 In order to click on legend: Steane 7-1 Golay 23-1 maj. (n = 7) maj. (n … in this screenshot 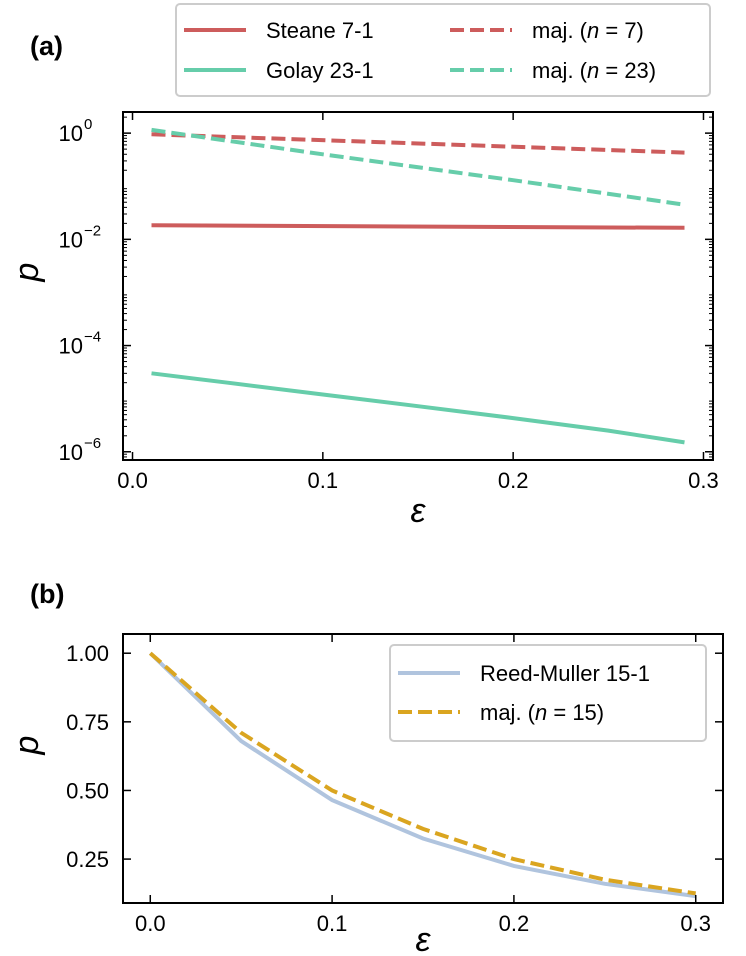, I will do `click(443, 50)`.